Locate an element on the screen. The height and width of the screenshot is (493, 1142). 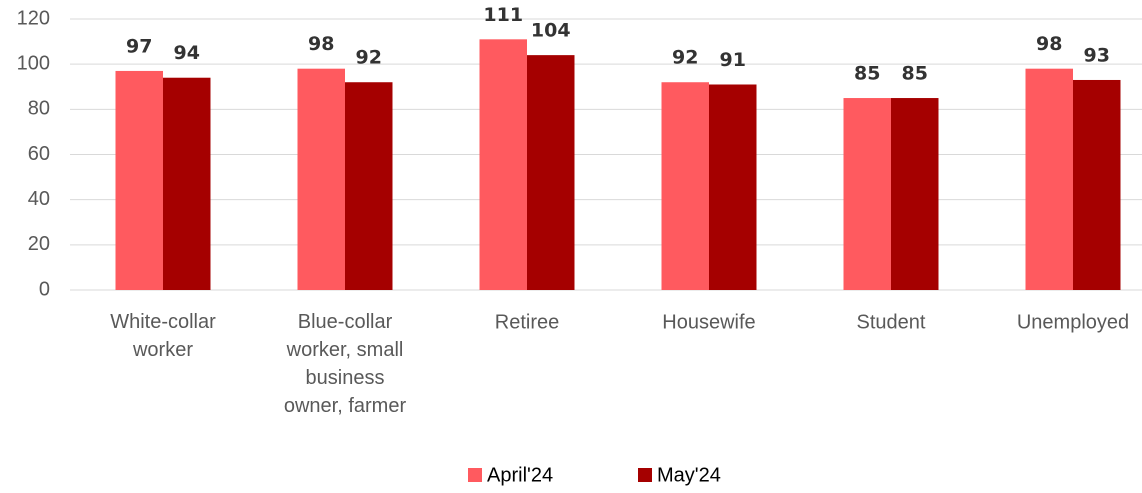
x-tick-label: Student is located at coordinates (891, 322).